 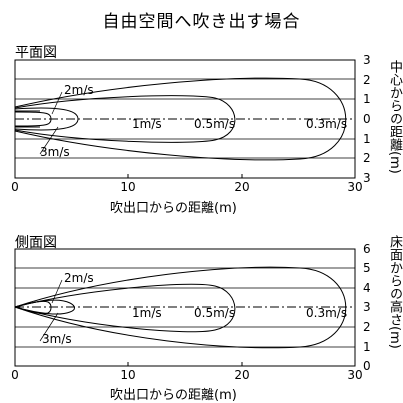 I want to click on side-y-tick: 3, so click(x=367, y=307).